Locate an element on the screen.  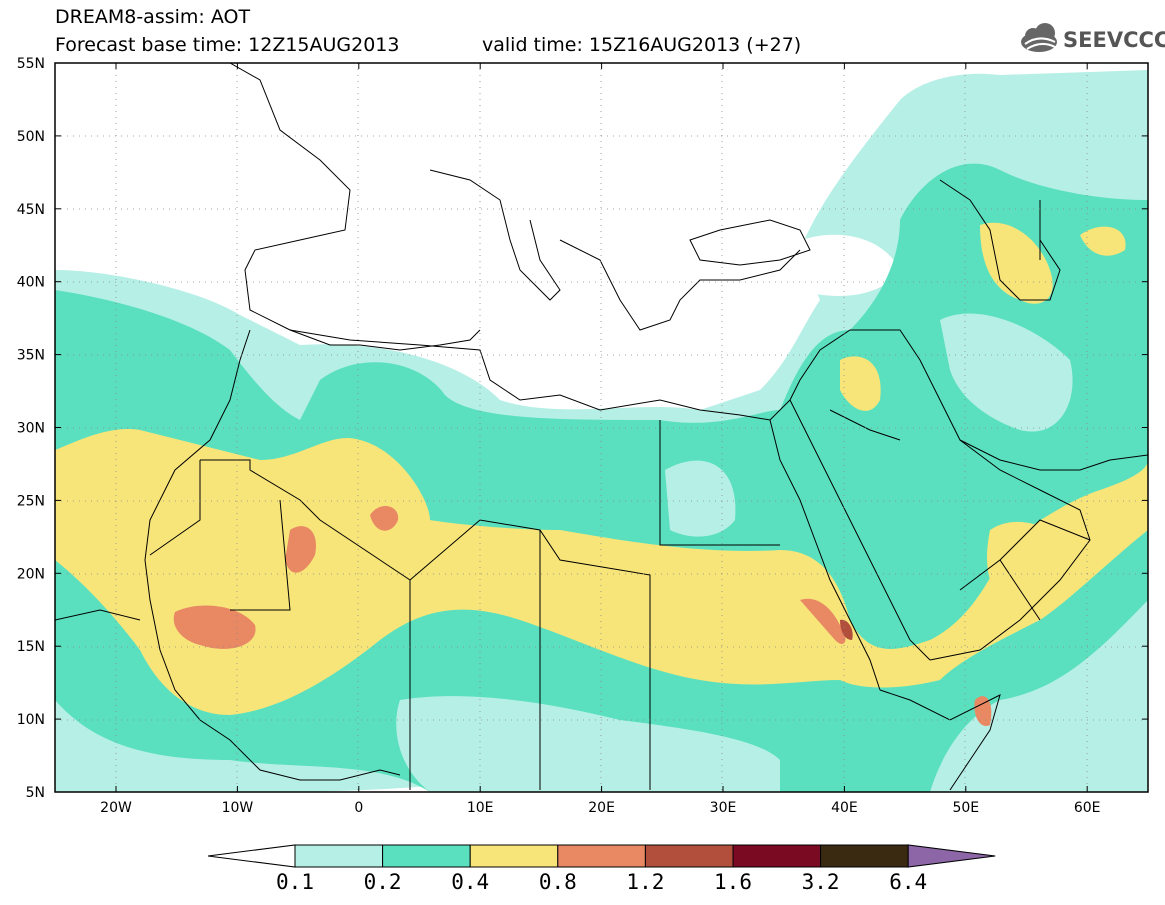
map-title: DREAM8-assim: AOT is located at coordinates (153, 17).